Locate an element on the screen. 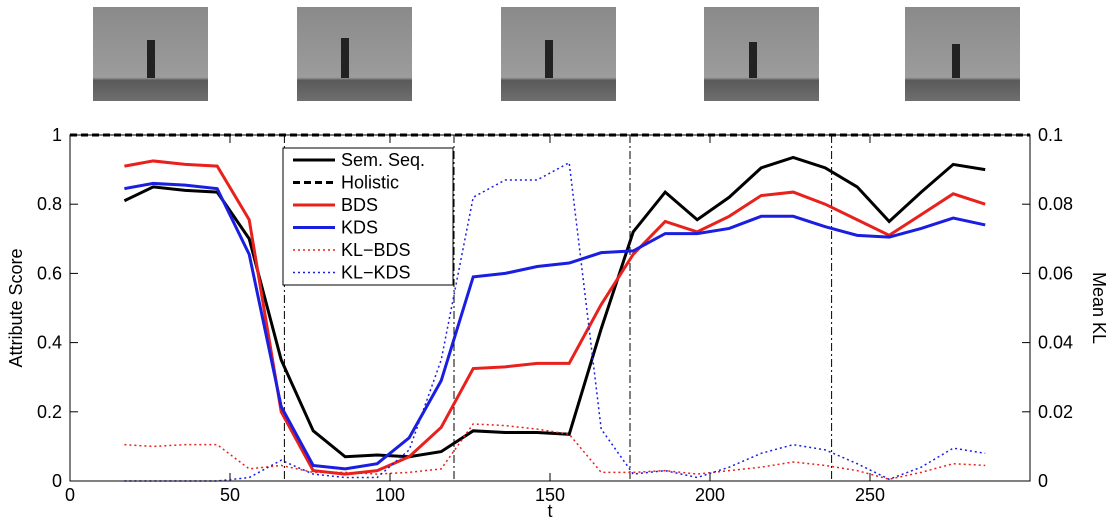 This screenshot has height=530, width=1112. y2-tick-label: 0.06 is located at coordinates (1055, 273).